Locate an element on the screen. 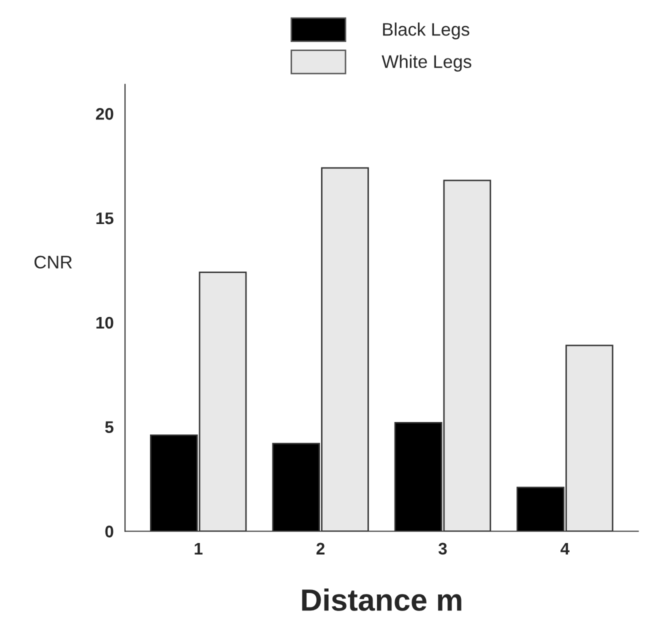  y-tick-label: 10 is located at coordinates (105, 322).